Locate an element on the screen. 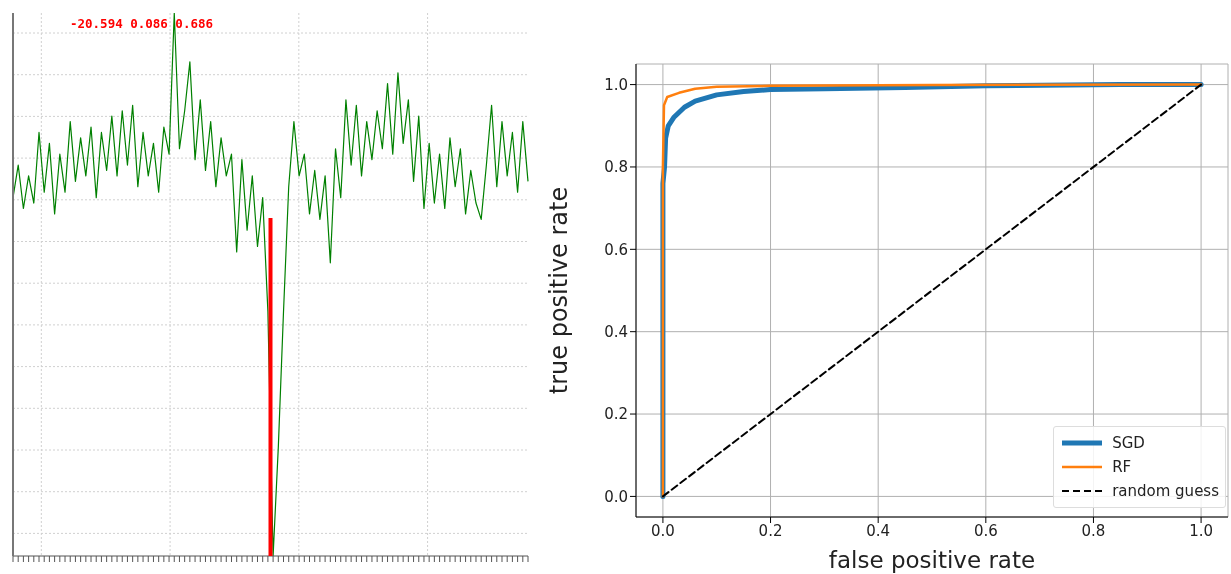  y-axis-title: true positive rate is located at coordinates (558, 290).